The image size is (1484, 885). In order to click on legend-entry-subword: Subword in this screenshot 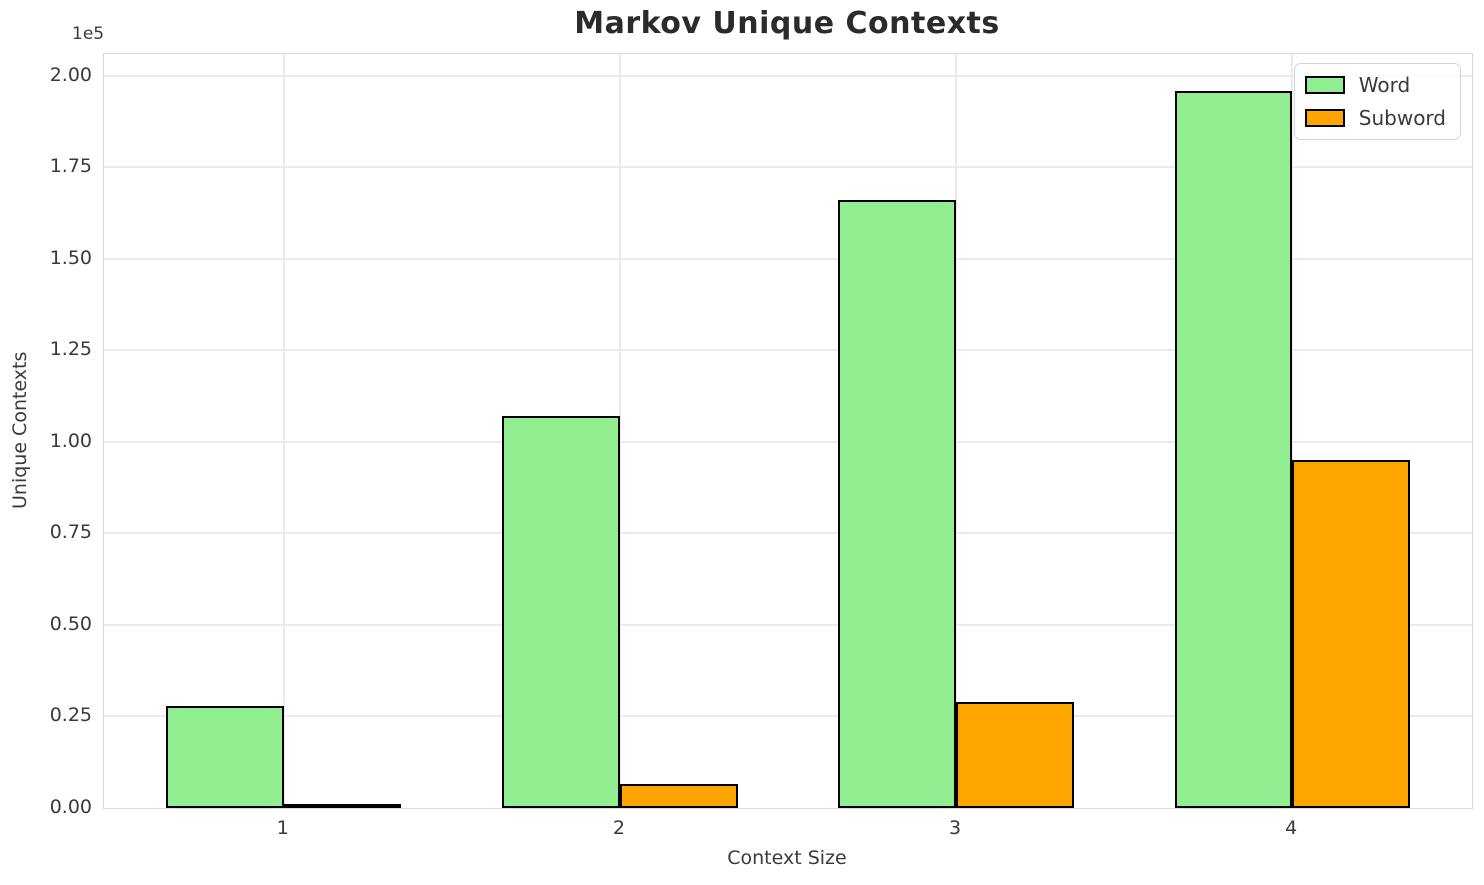, I will do `click(1375, 118)`.